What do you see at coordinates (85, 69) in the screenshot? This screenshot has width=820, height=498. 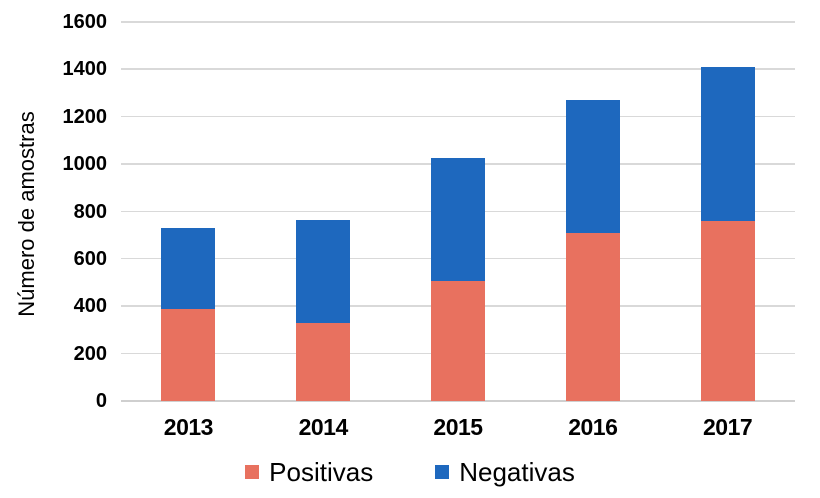 I see `y-tick-label: 1400` at bounding box center [85, 69].